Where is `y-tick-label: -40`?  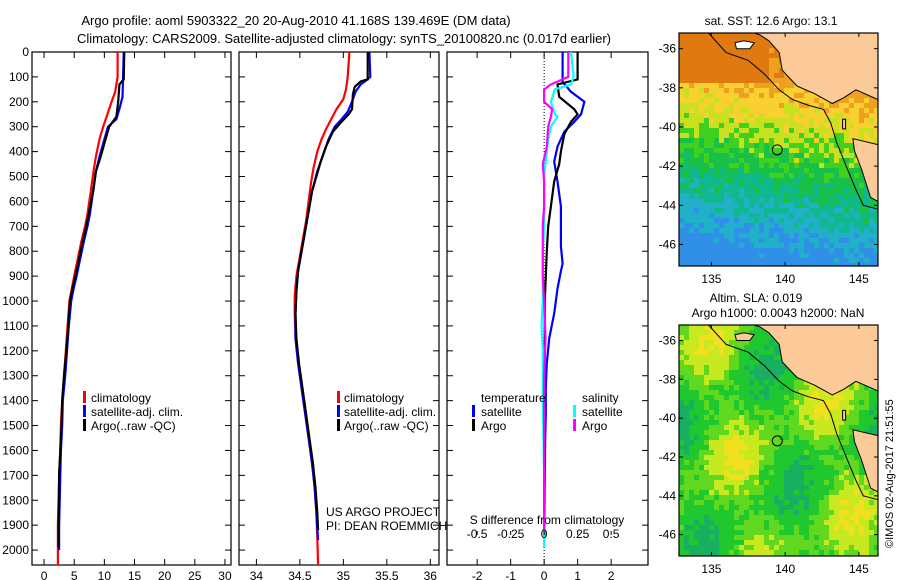 y-tick-label: -40 is located at coordinates (668, 418).